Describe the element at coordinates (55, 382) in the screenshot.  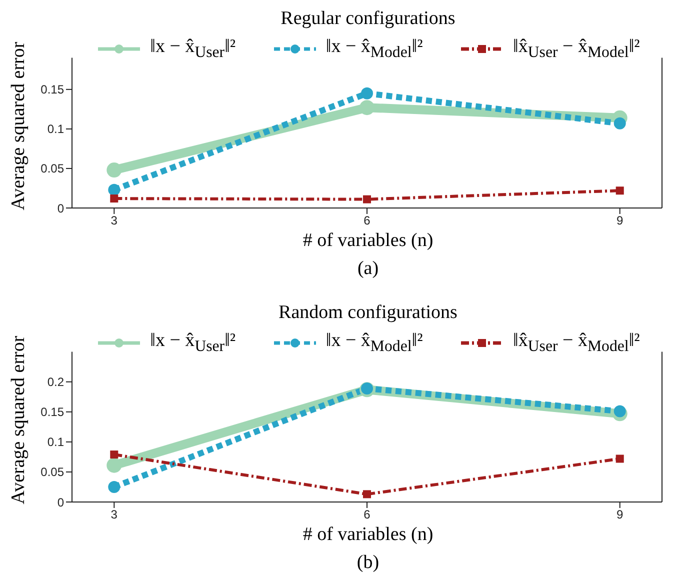
I see `y-tick-label: 0.2` at that location.